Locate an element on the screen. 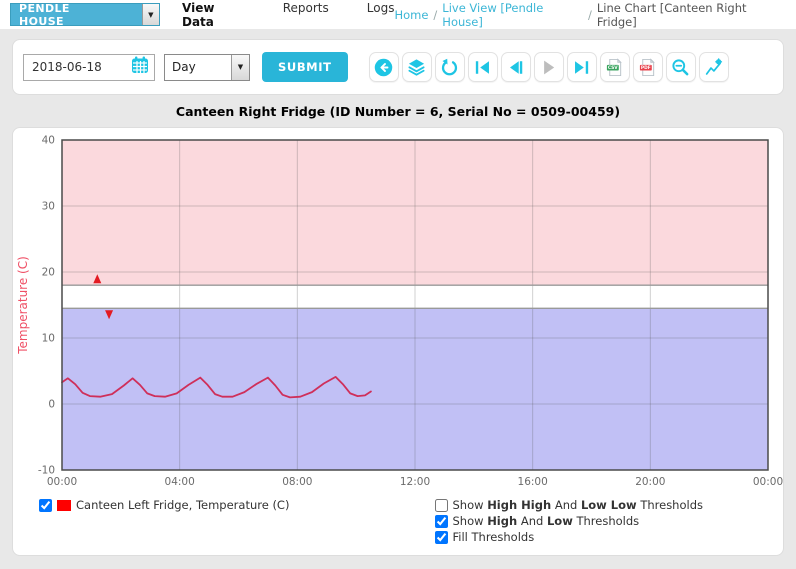  period-selector: Day ▼ is located at coordinates (207, 67).